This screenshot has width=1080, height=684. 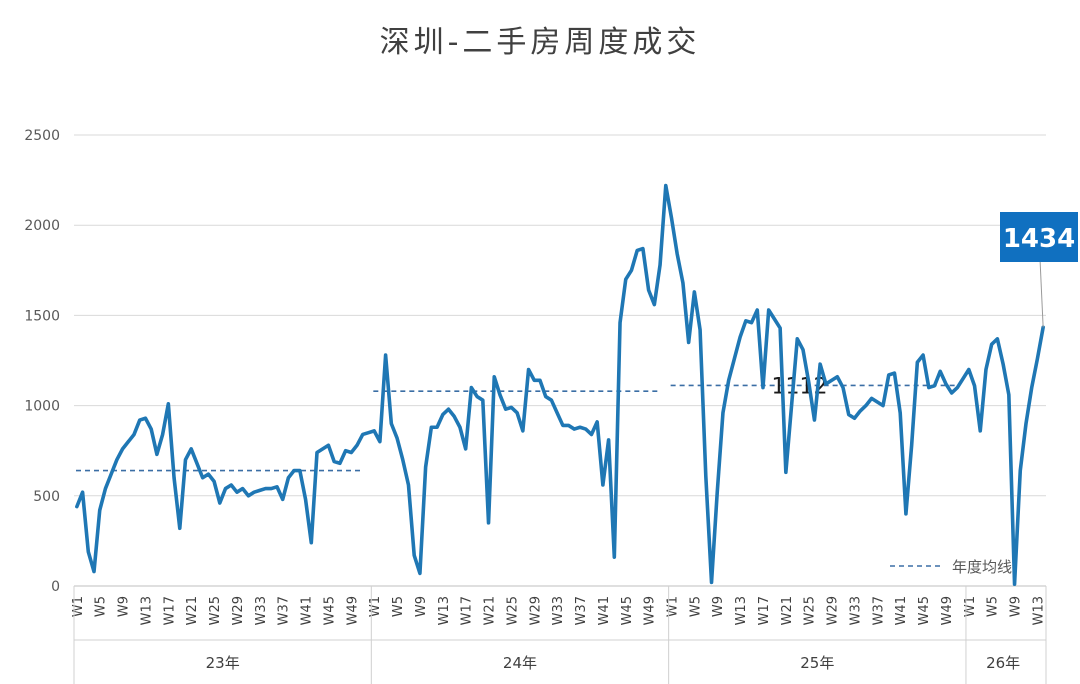 What do you see at coordinates (42, 407) in the screenshot?
I see `y-tick-label: 1000` at bounding box center [42, 407].